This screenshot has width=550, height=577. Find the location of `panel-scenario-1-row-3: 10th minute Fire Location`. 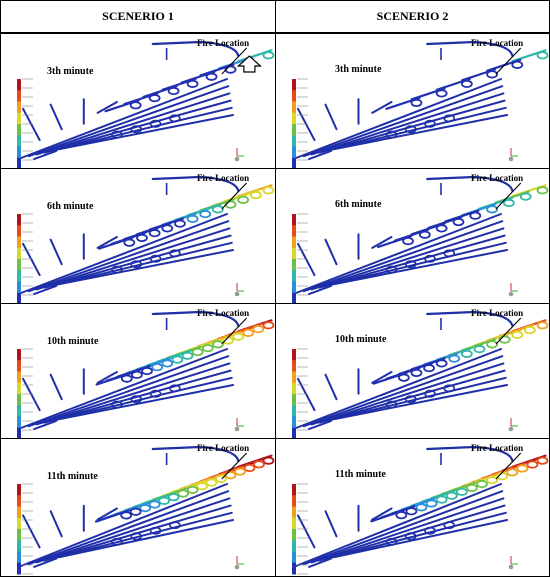

panel-scenario-1-row-3: 10th minute Fire Location is located at coordinates (138, 371).